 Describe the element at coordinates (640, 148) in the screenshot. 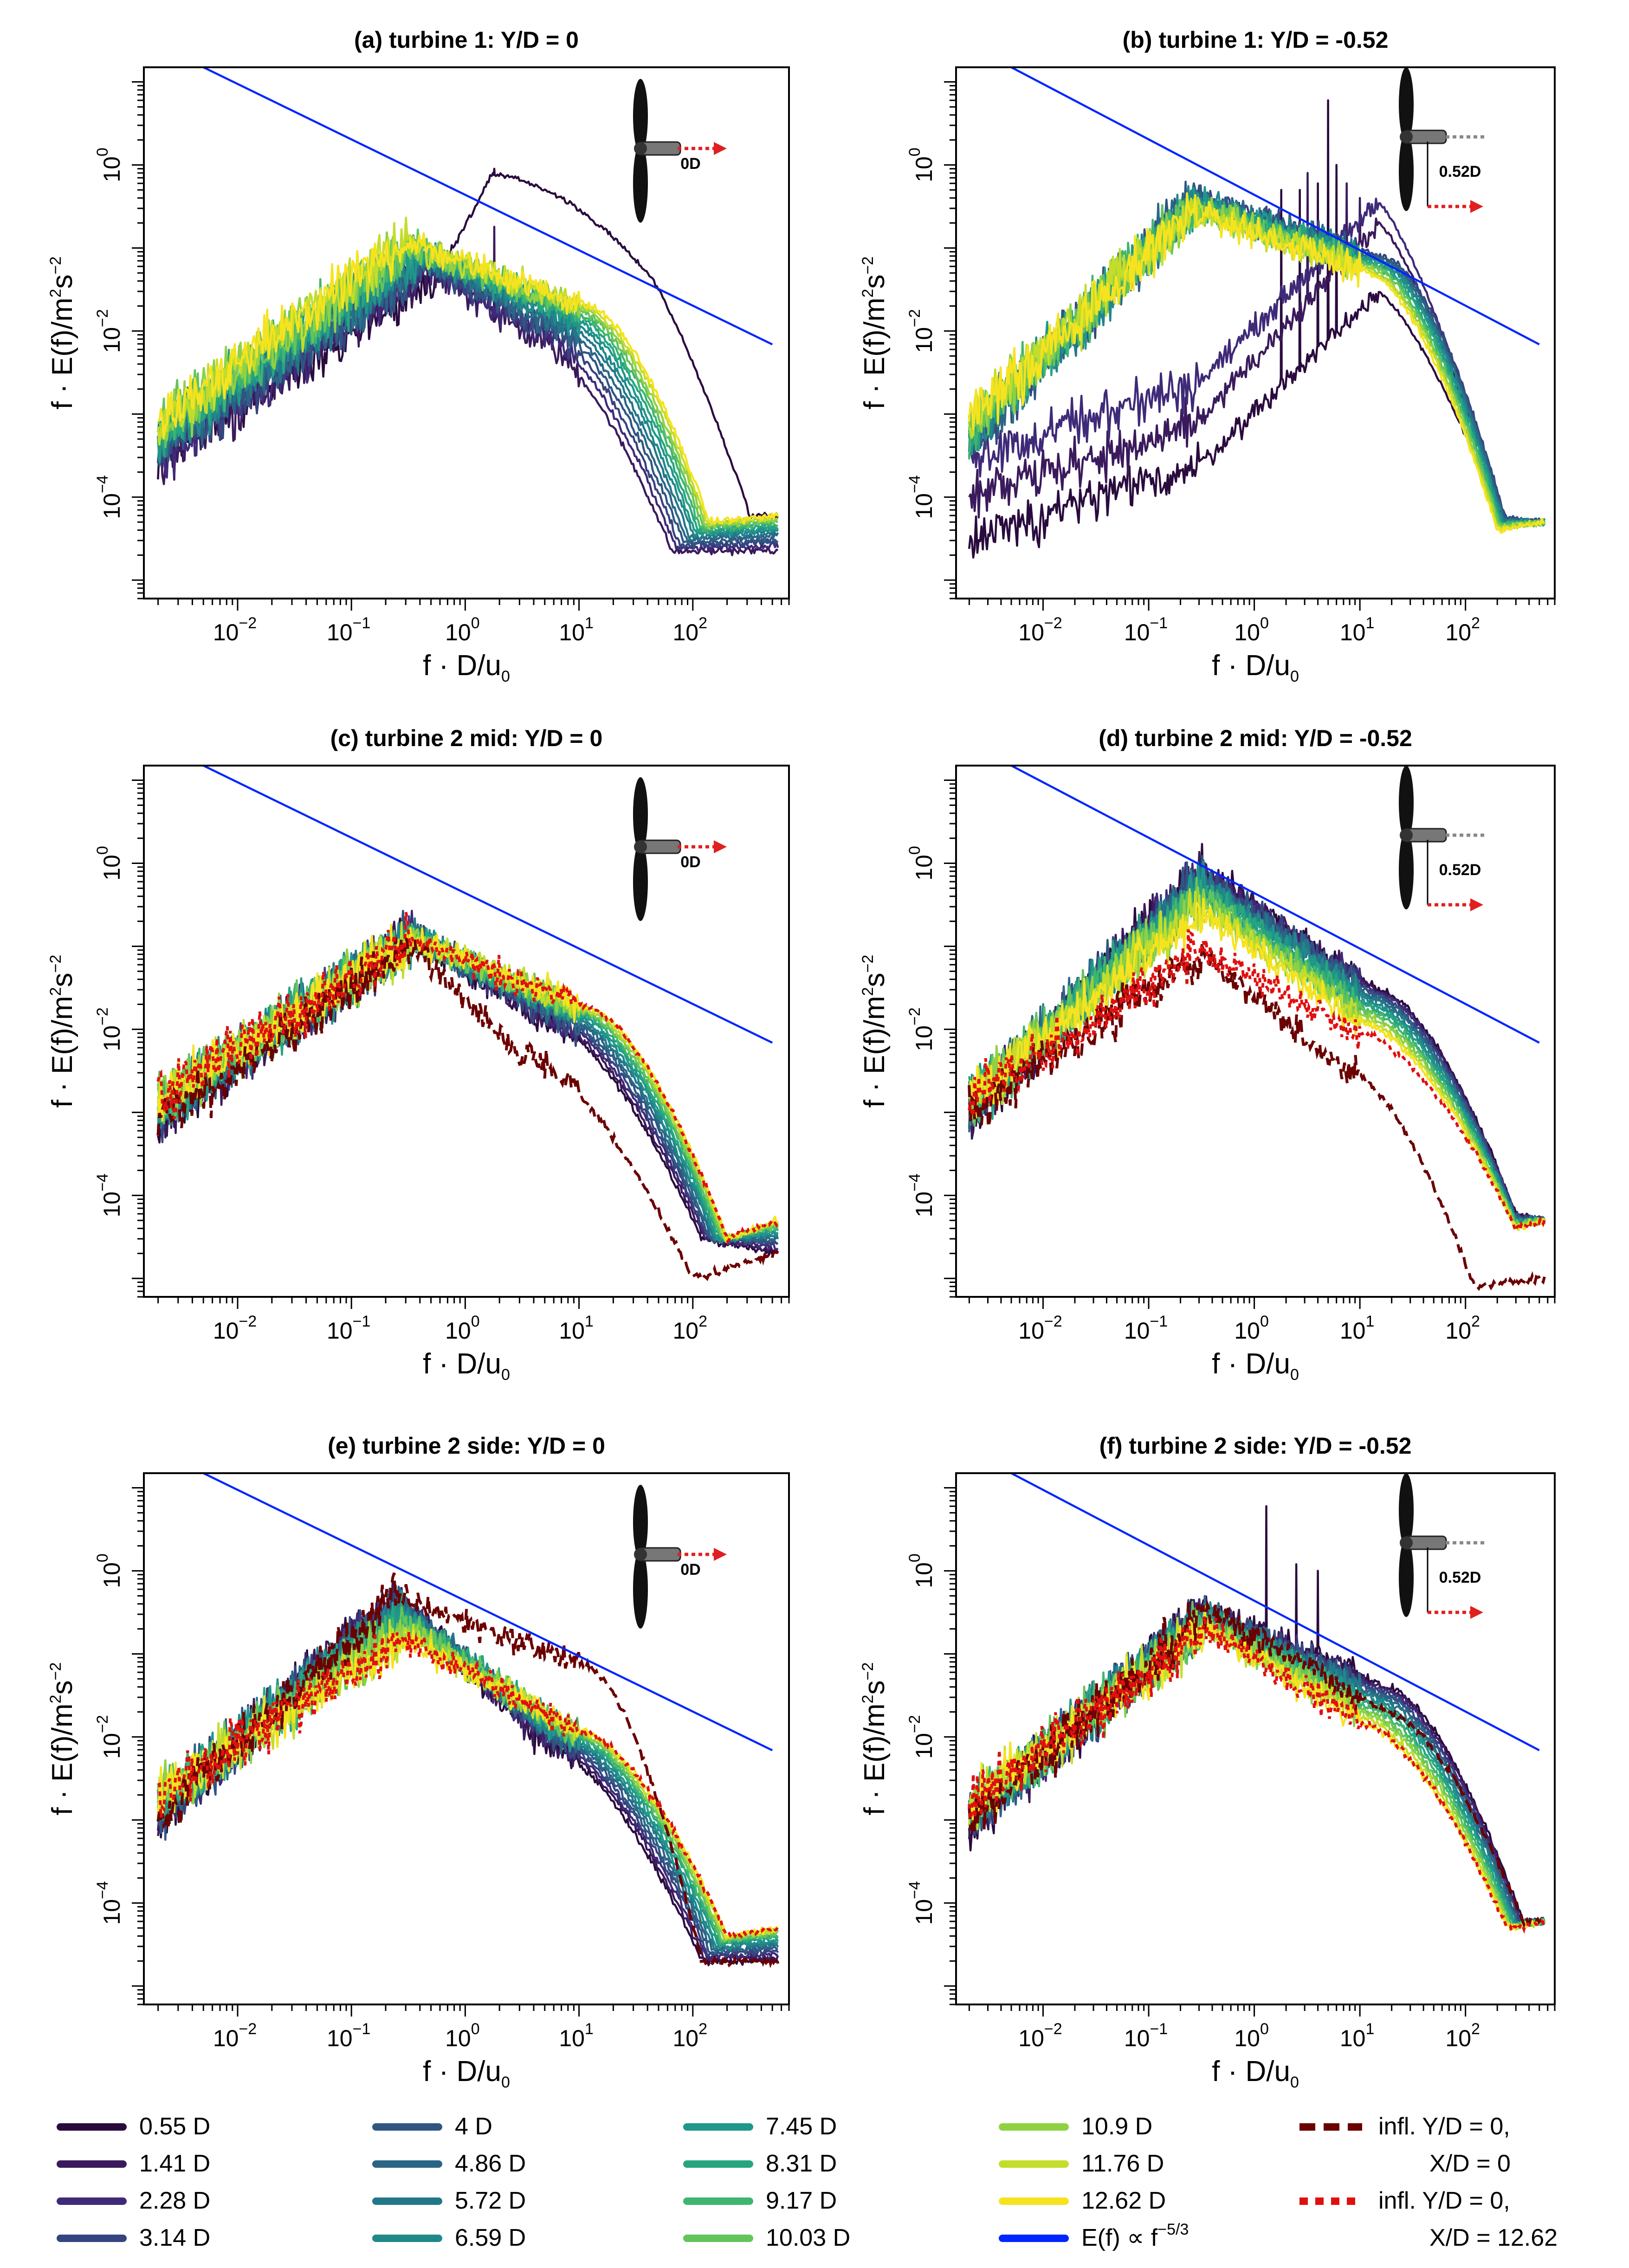

I see `hub-icon` at that location.